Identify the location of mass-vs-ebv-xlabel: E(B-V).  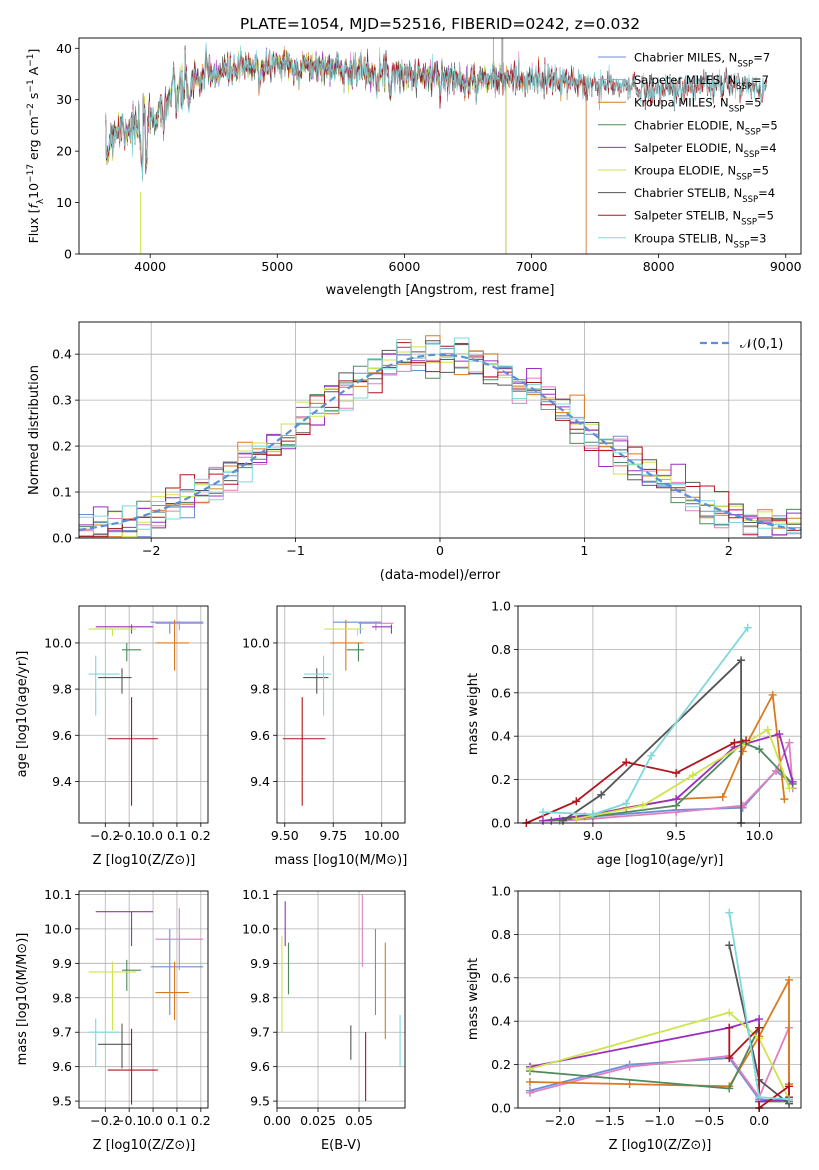
(341, 1145).